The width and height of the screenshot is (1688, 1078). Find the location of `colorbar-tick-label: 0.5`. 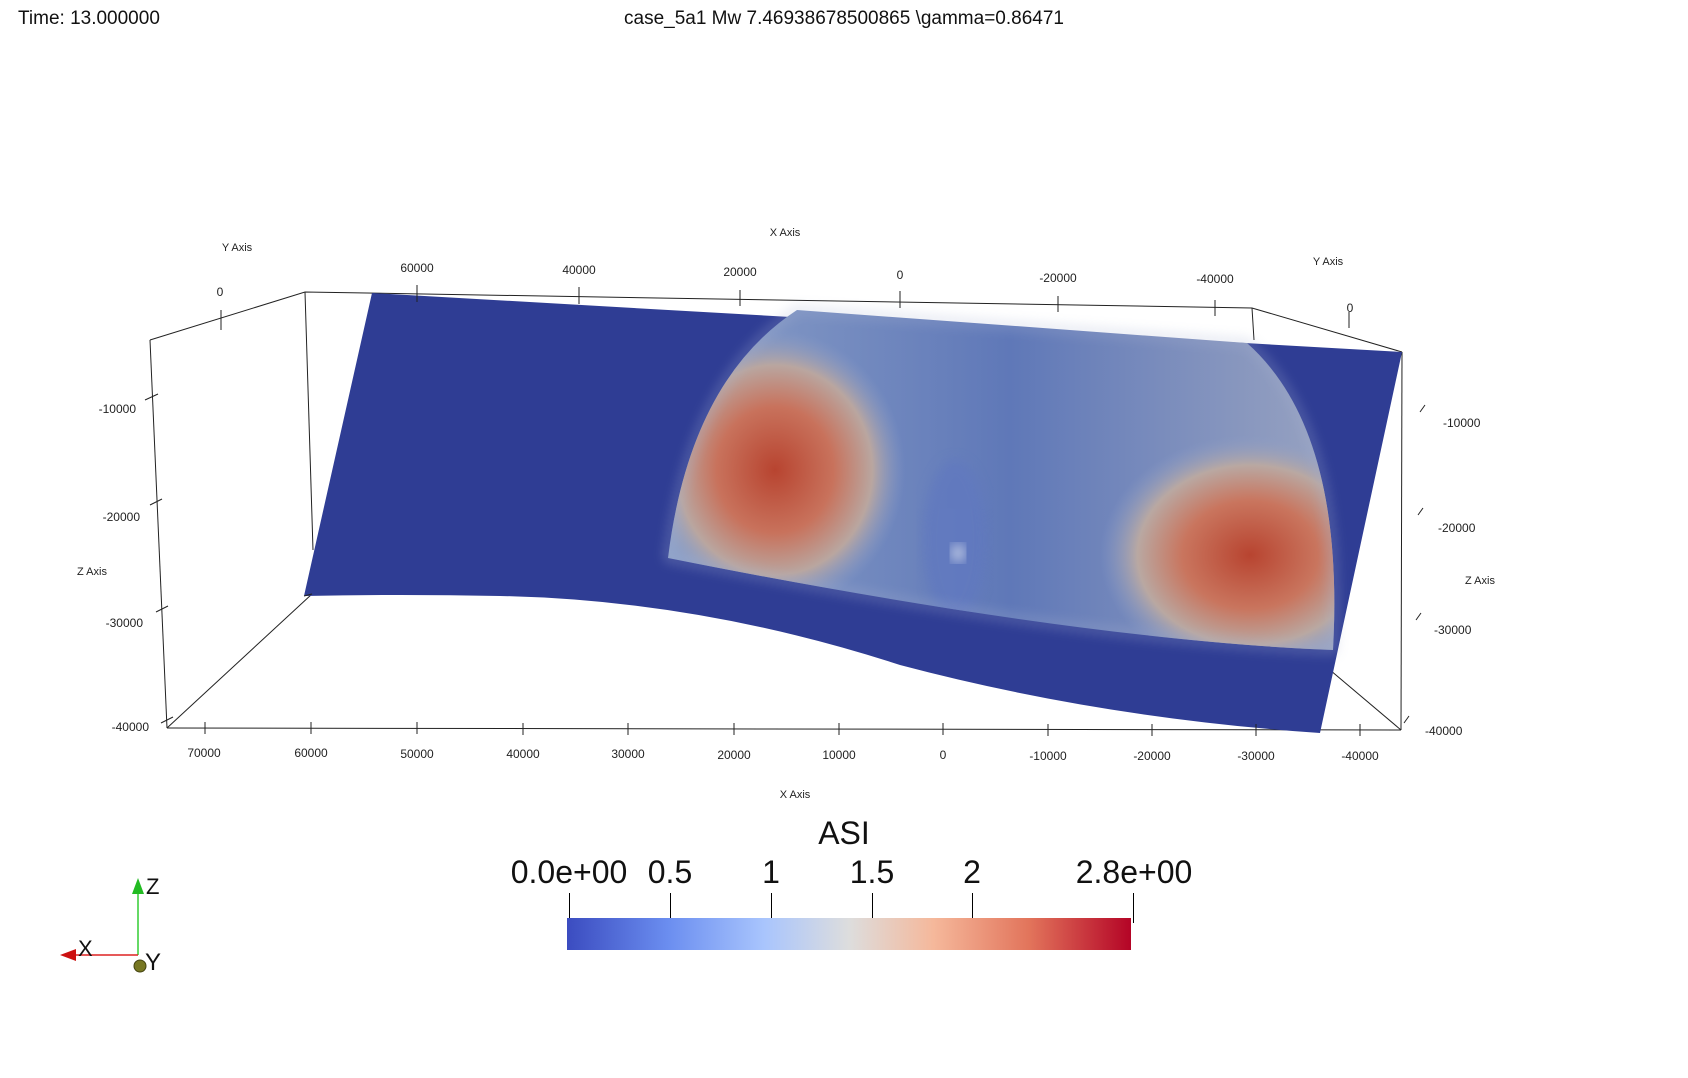

colorbar-tick-label: 0.5 is located at coordinates (670, 872).